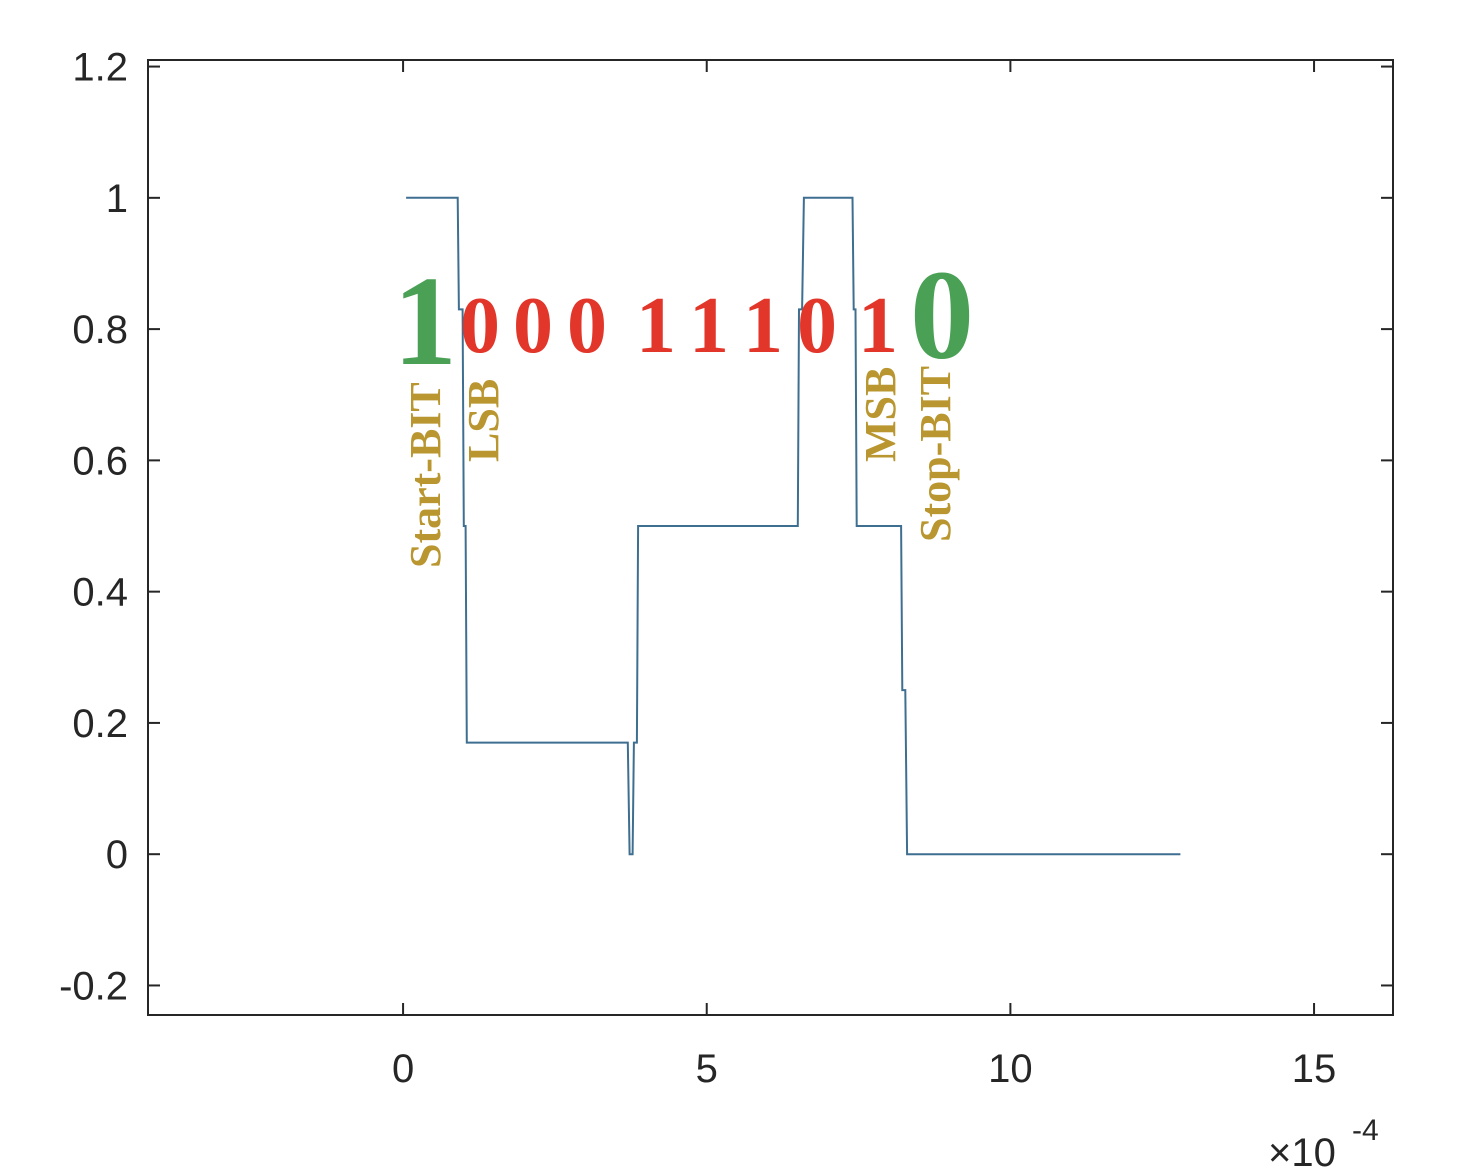 This screenshot has height=1176, width=1476. I want to click on bit-7: 0, so click(817, 326).